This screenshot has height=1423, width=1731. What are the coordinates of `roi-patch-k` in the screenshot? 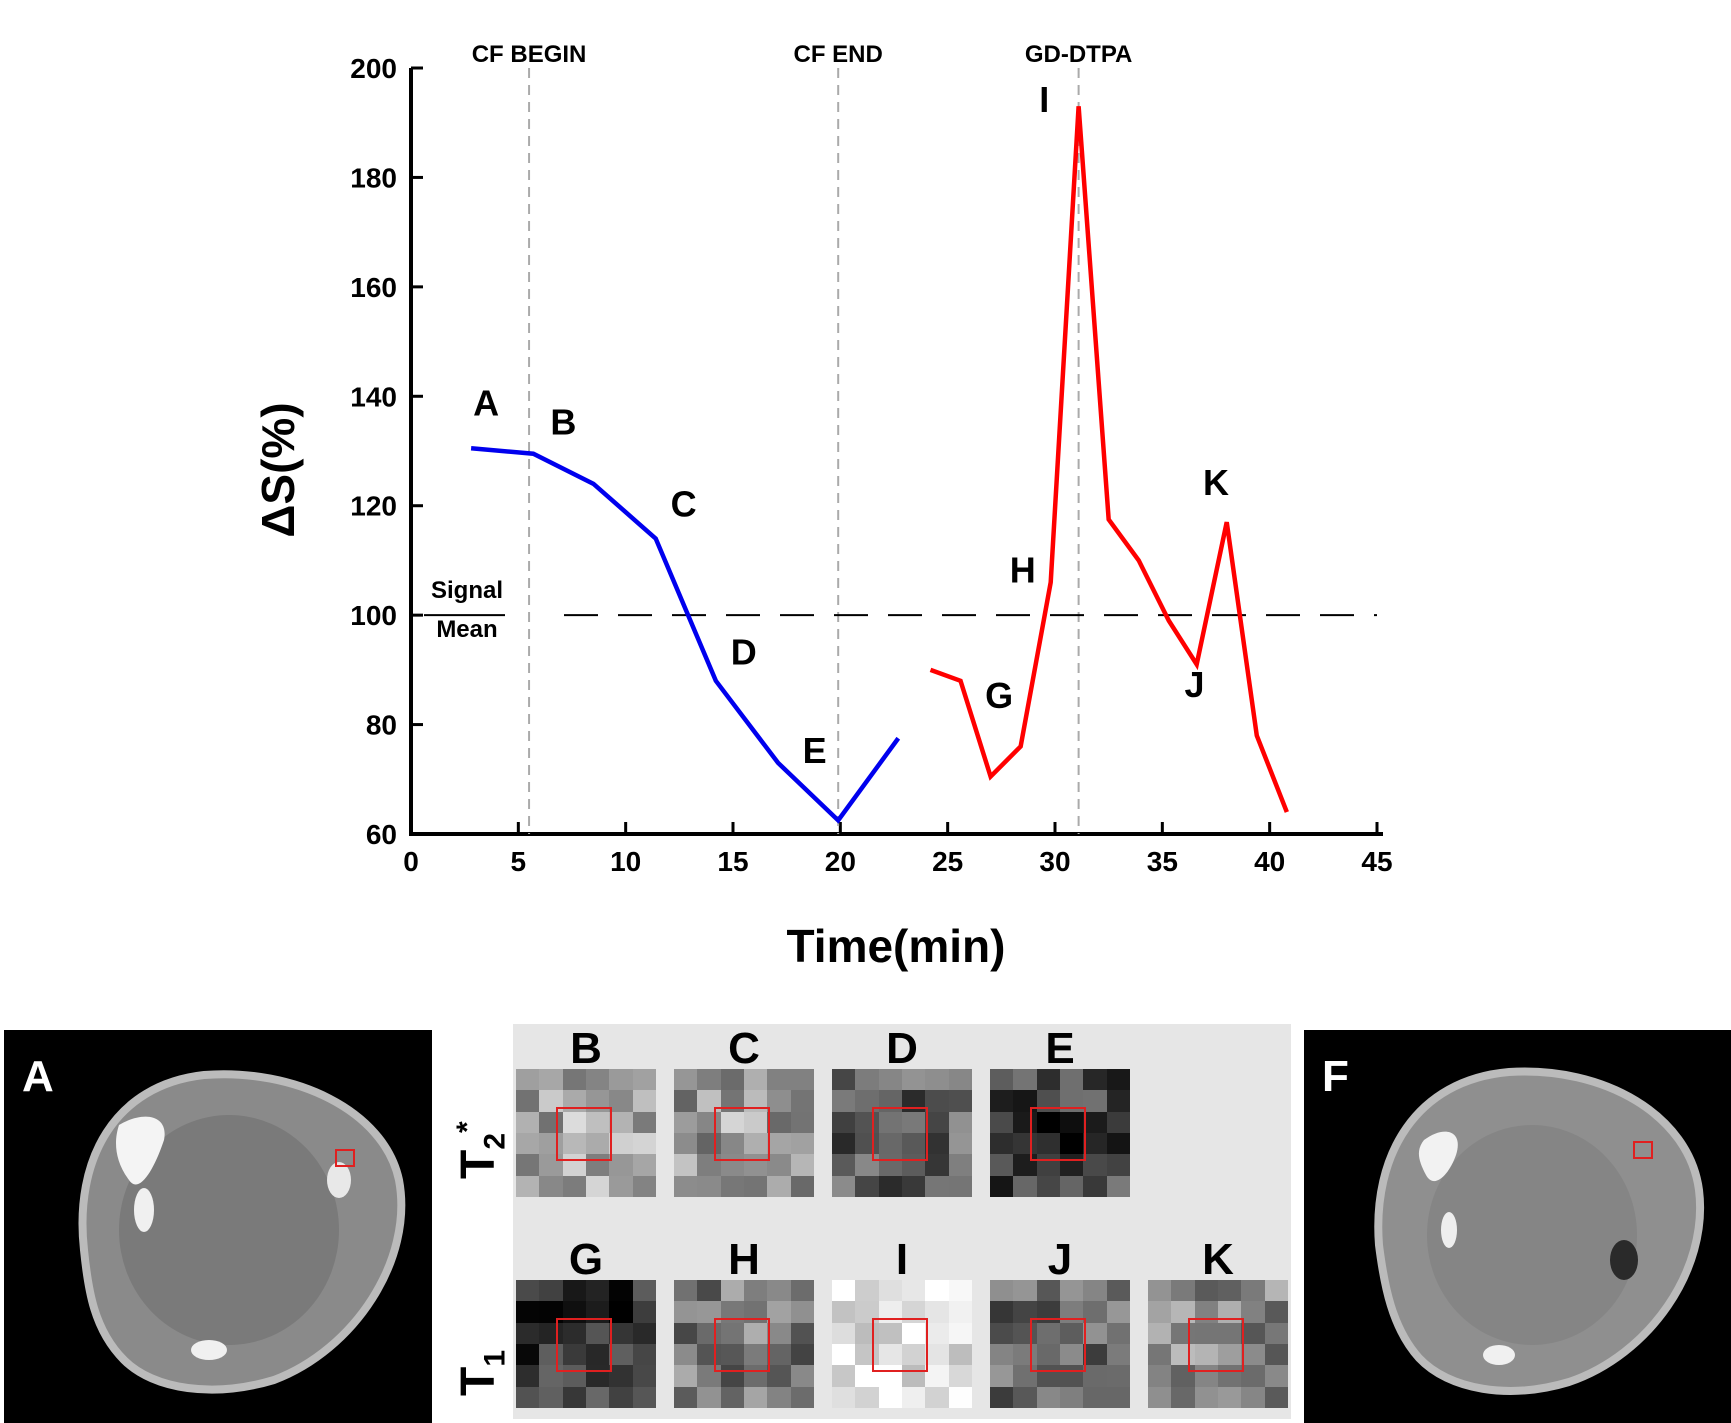 It's located at (1218, 1344).